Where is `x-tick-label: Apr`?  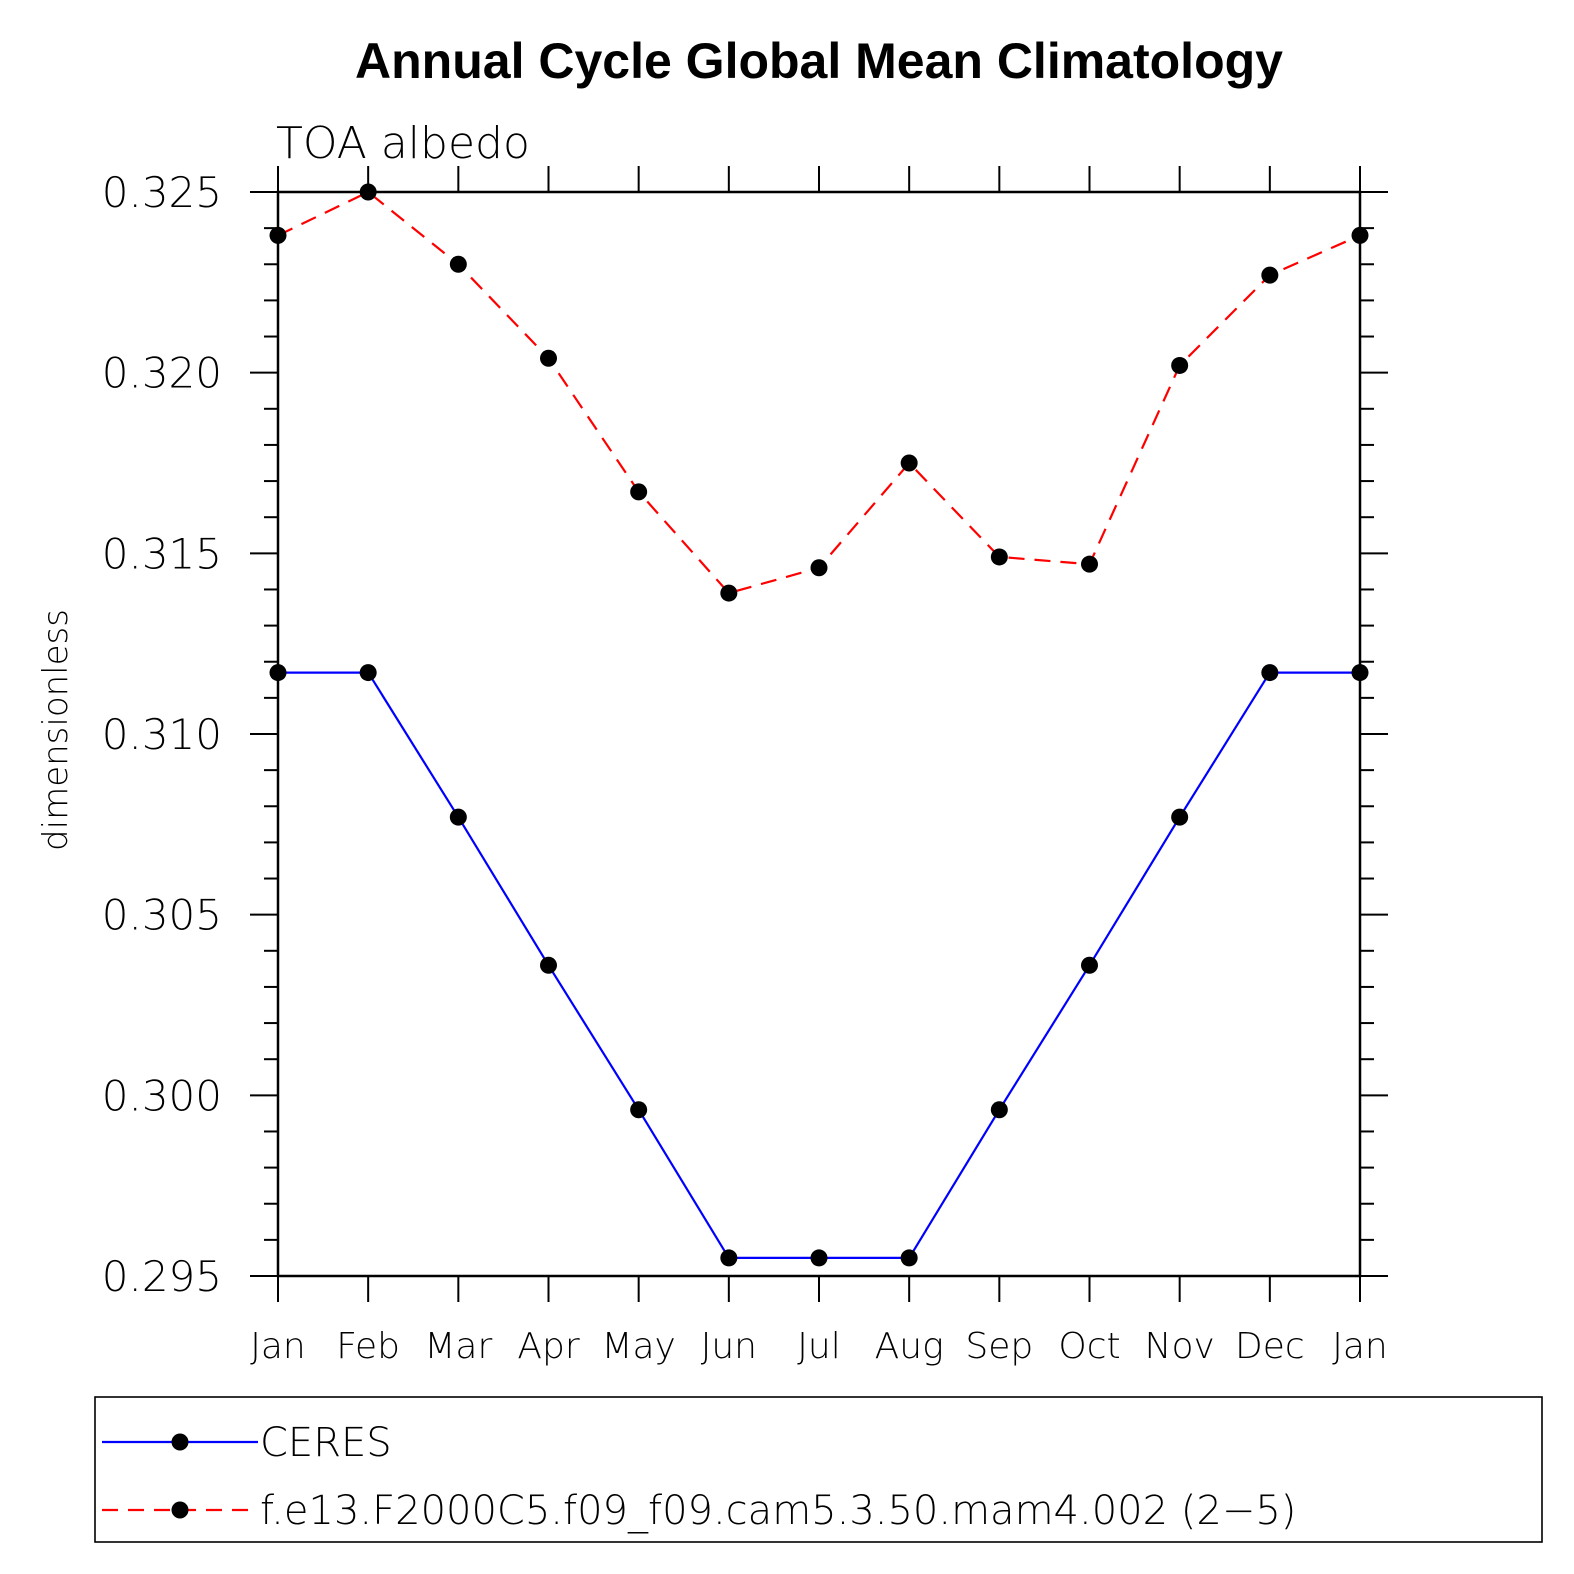 x-tick-label: Apr is located at coordinates (548, 1346).